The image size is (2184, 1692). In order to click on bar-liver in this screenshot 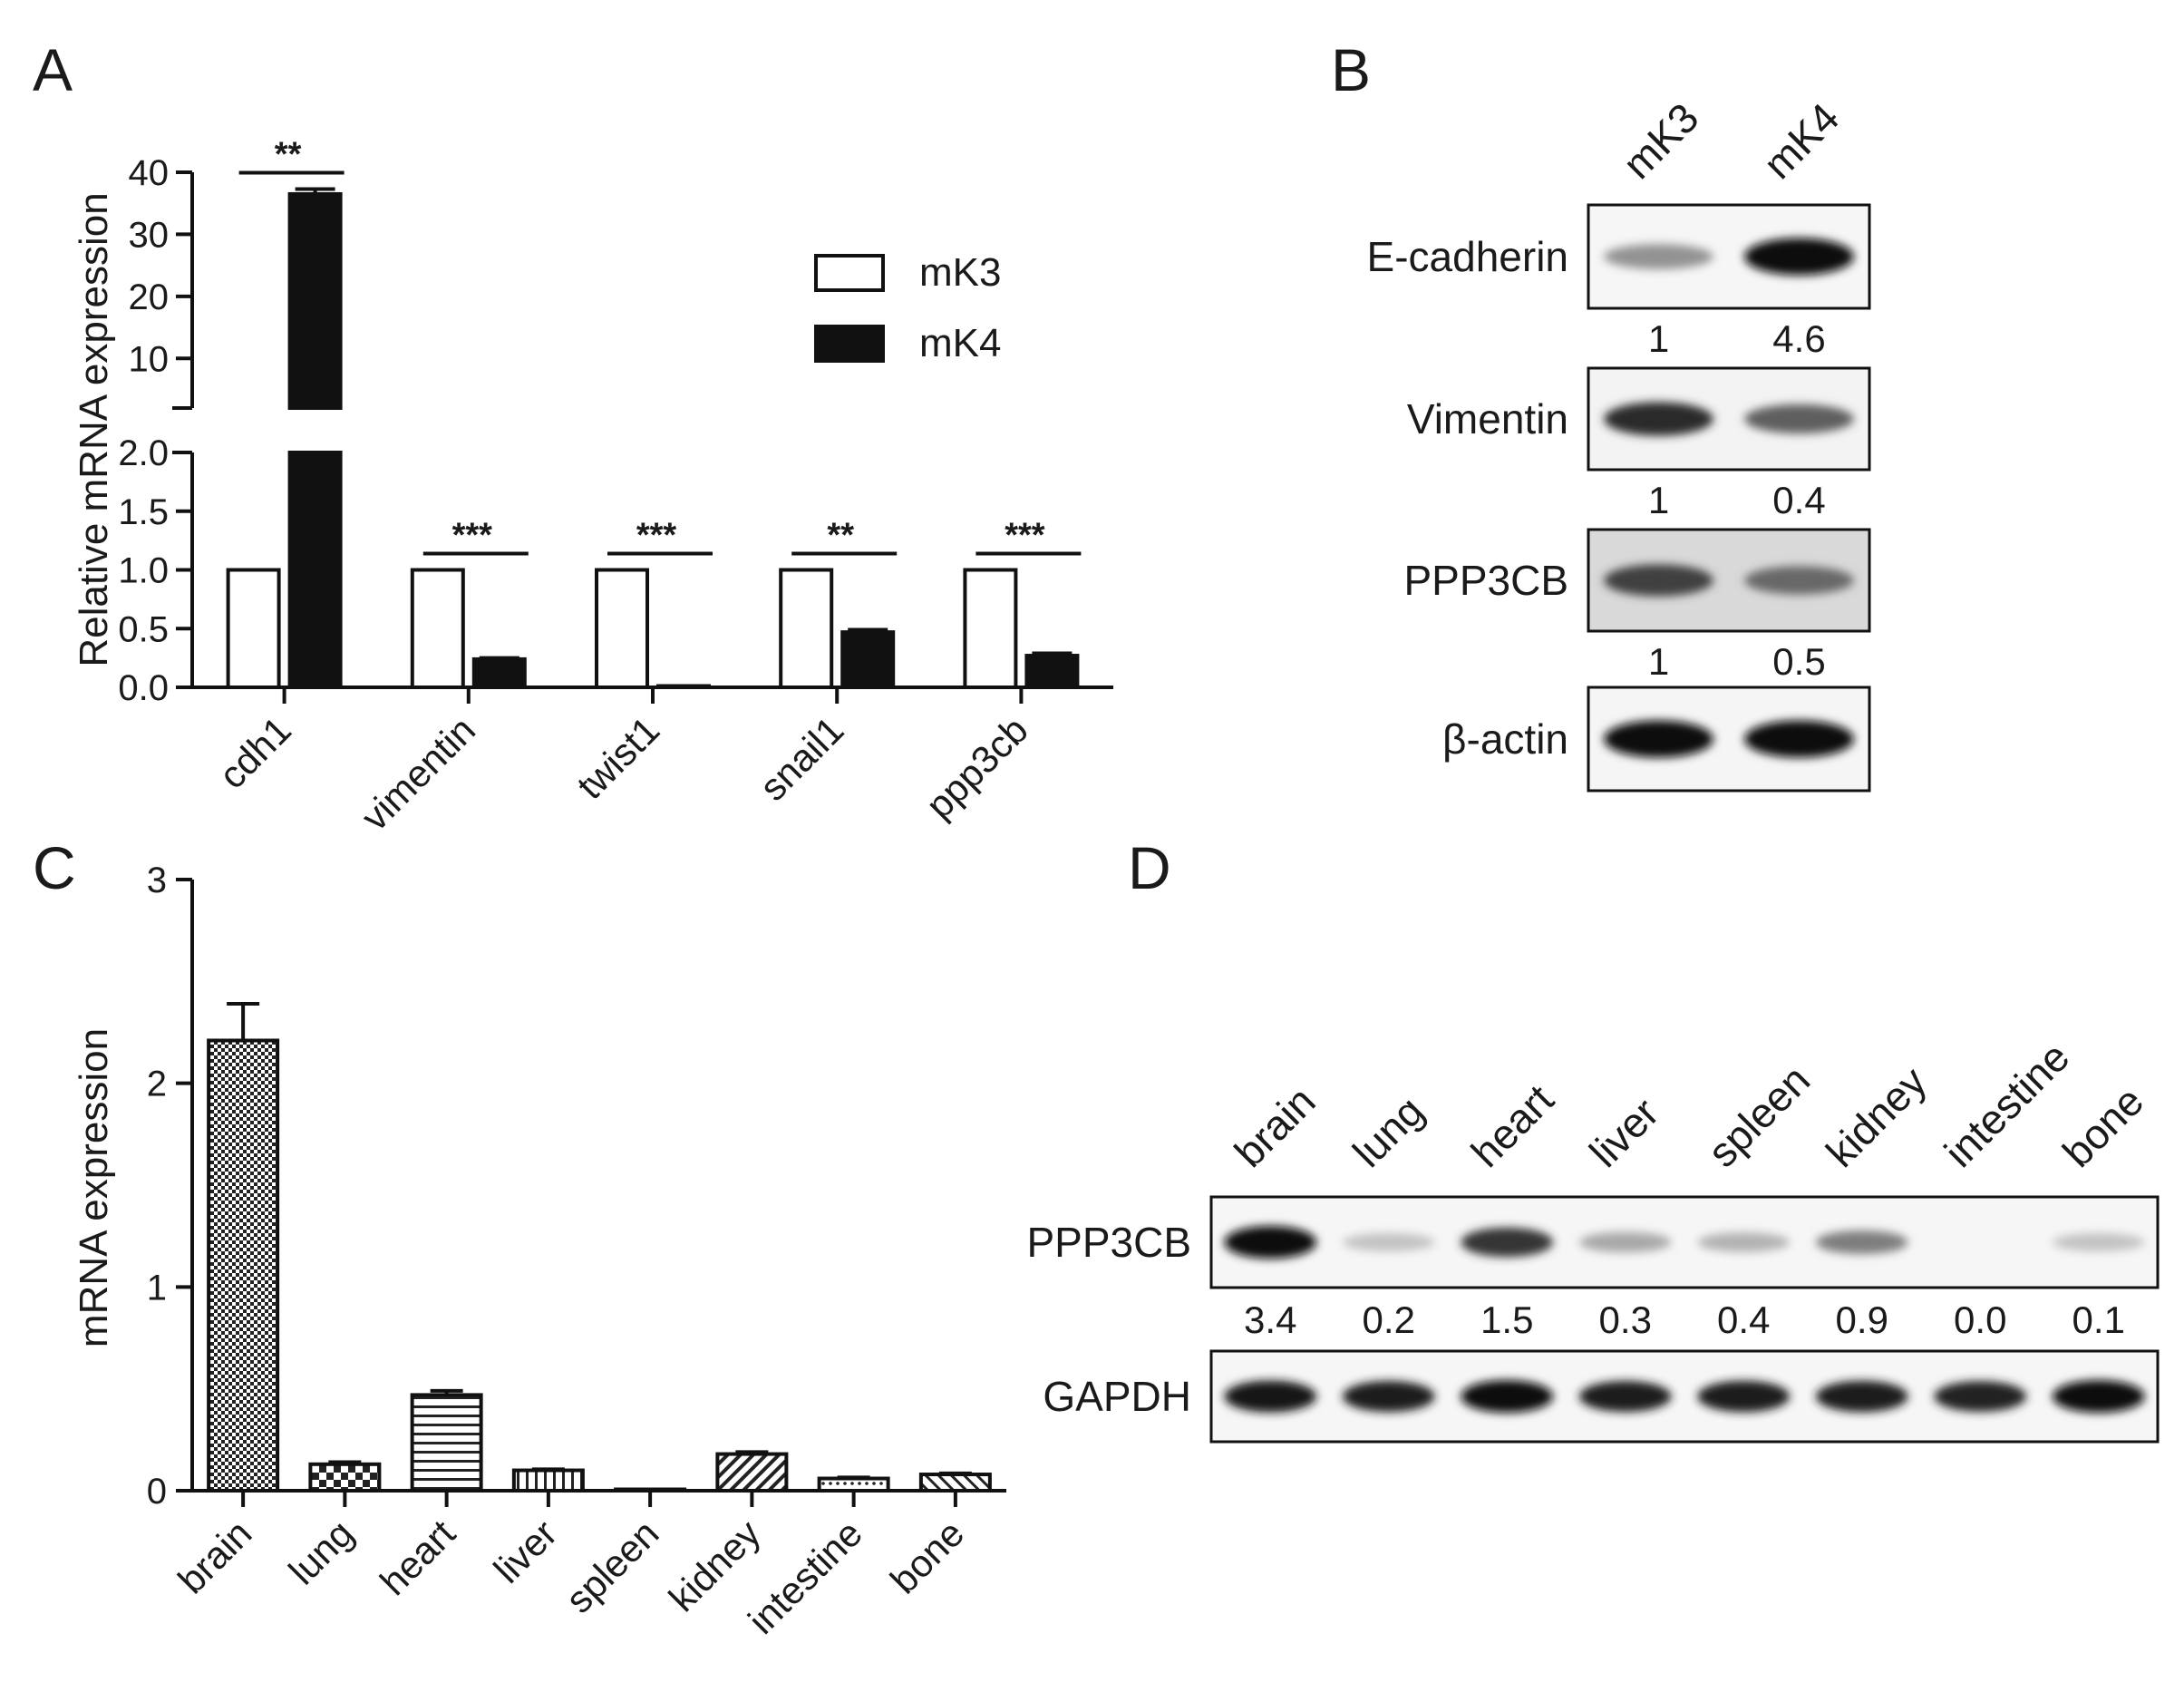, I will do `click(548, 1481)`.